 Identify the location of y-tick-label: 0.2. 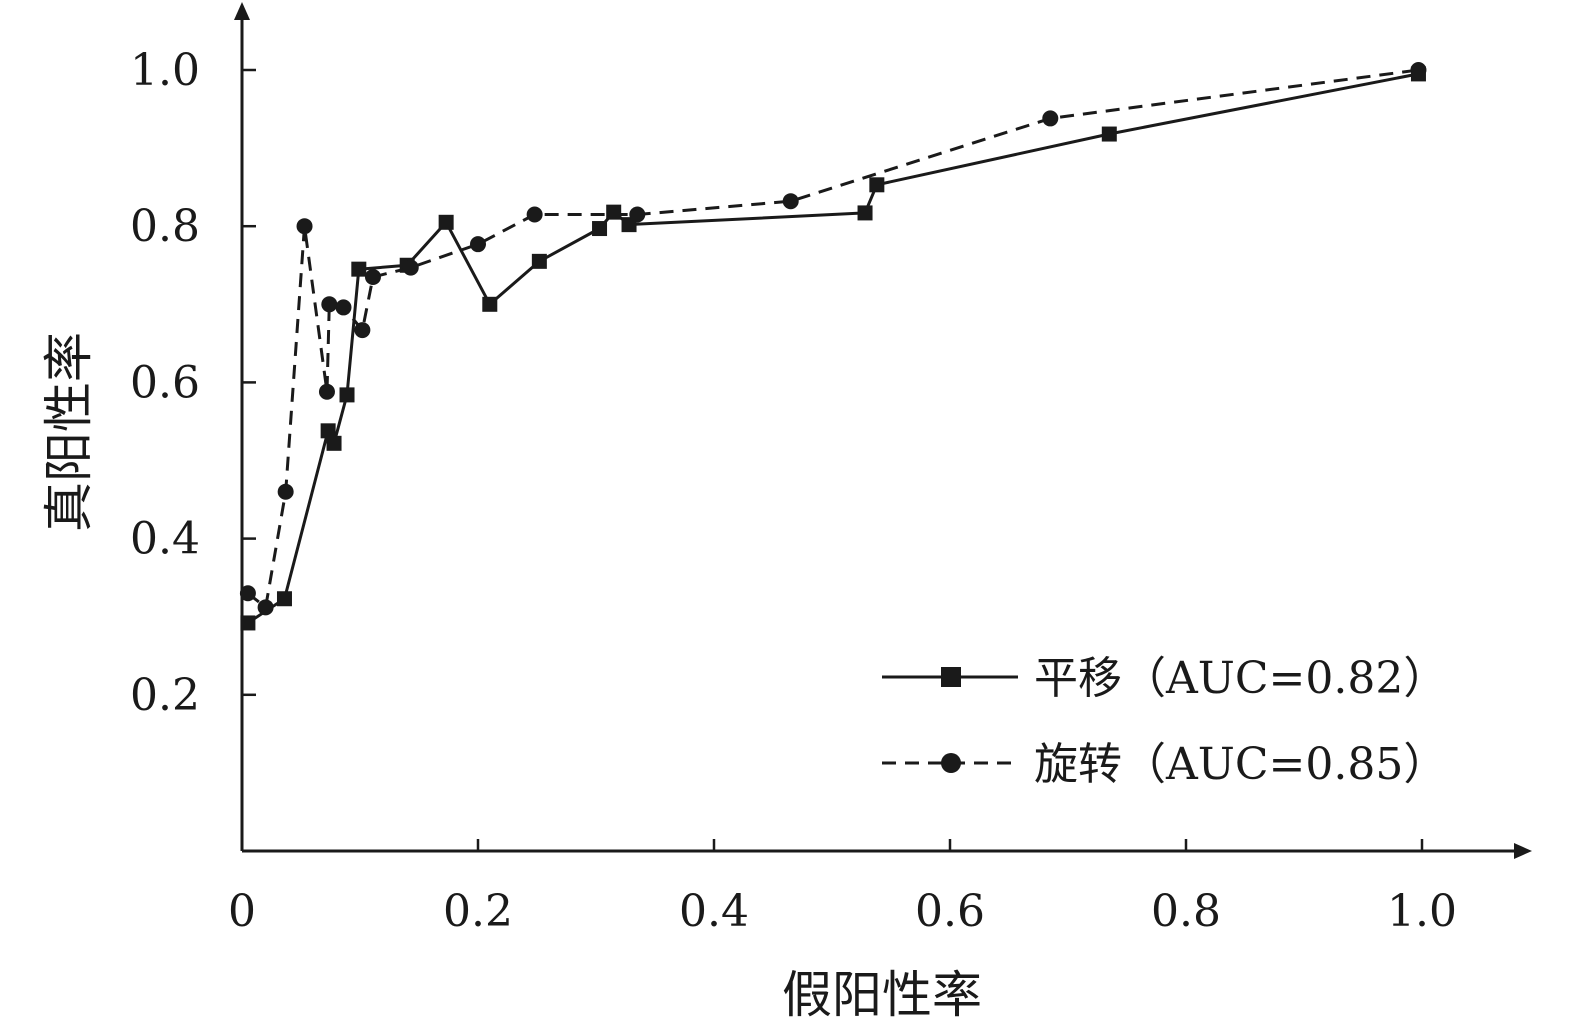
(165, 695).